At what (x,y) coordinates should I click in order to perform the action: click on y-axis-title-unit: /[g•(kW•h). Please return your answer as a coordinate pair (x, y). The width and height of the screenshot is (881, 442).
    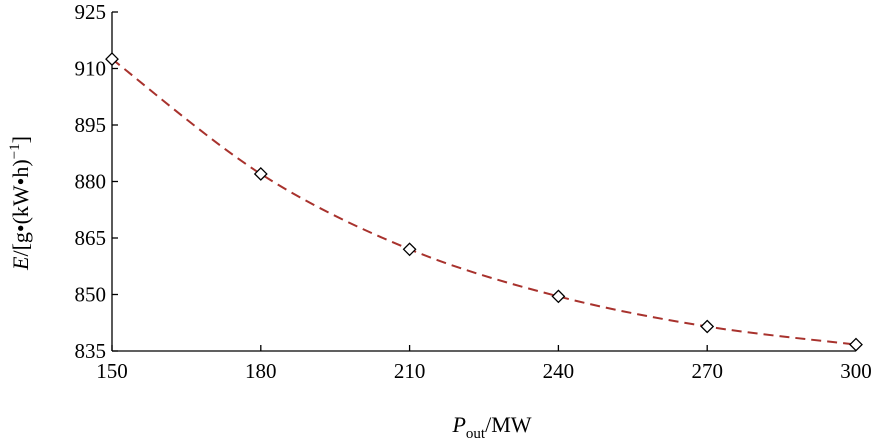
    Looking at the image, I should click on (20, 207).